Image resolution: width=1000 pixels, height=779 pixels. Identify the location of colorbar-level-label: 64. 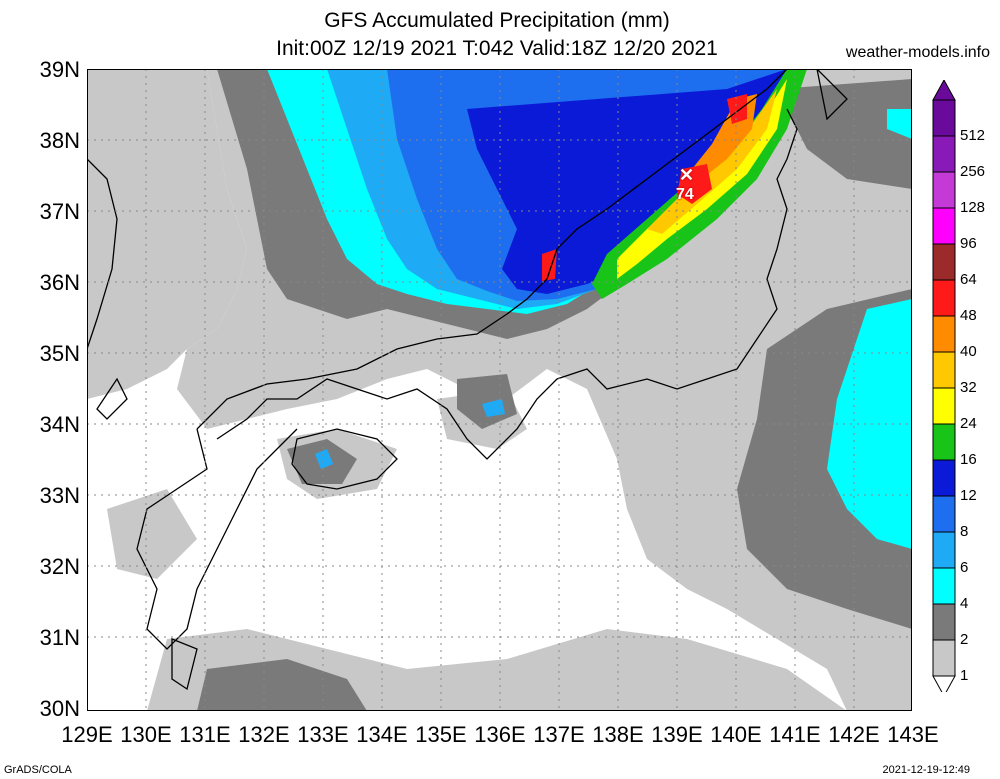
(968, 279).